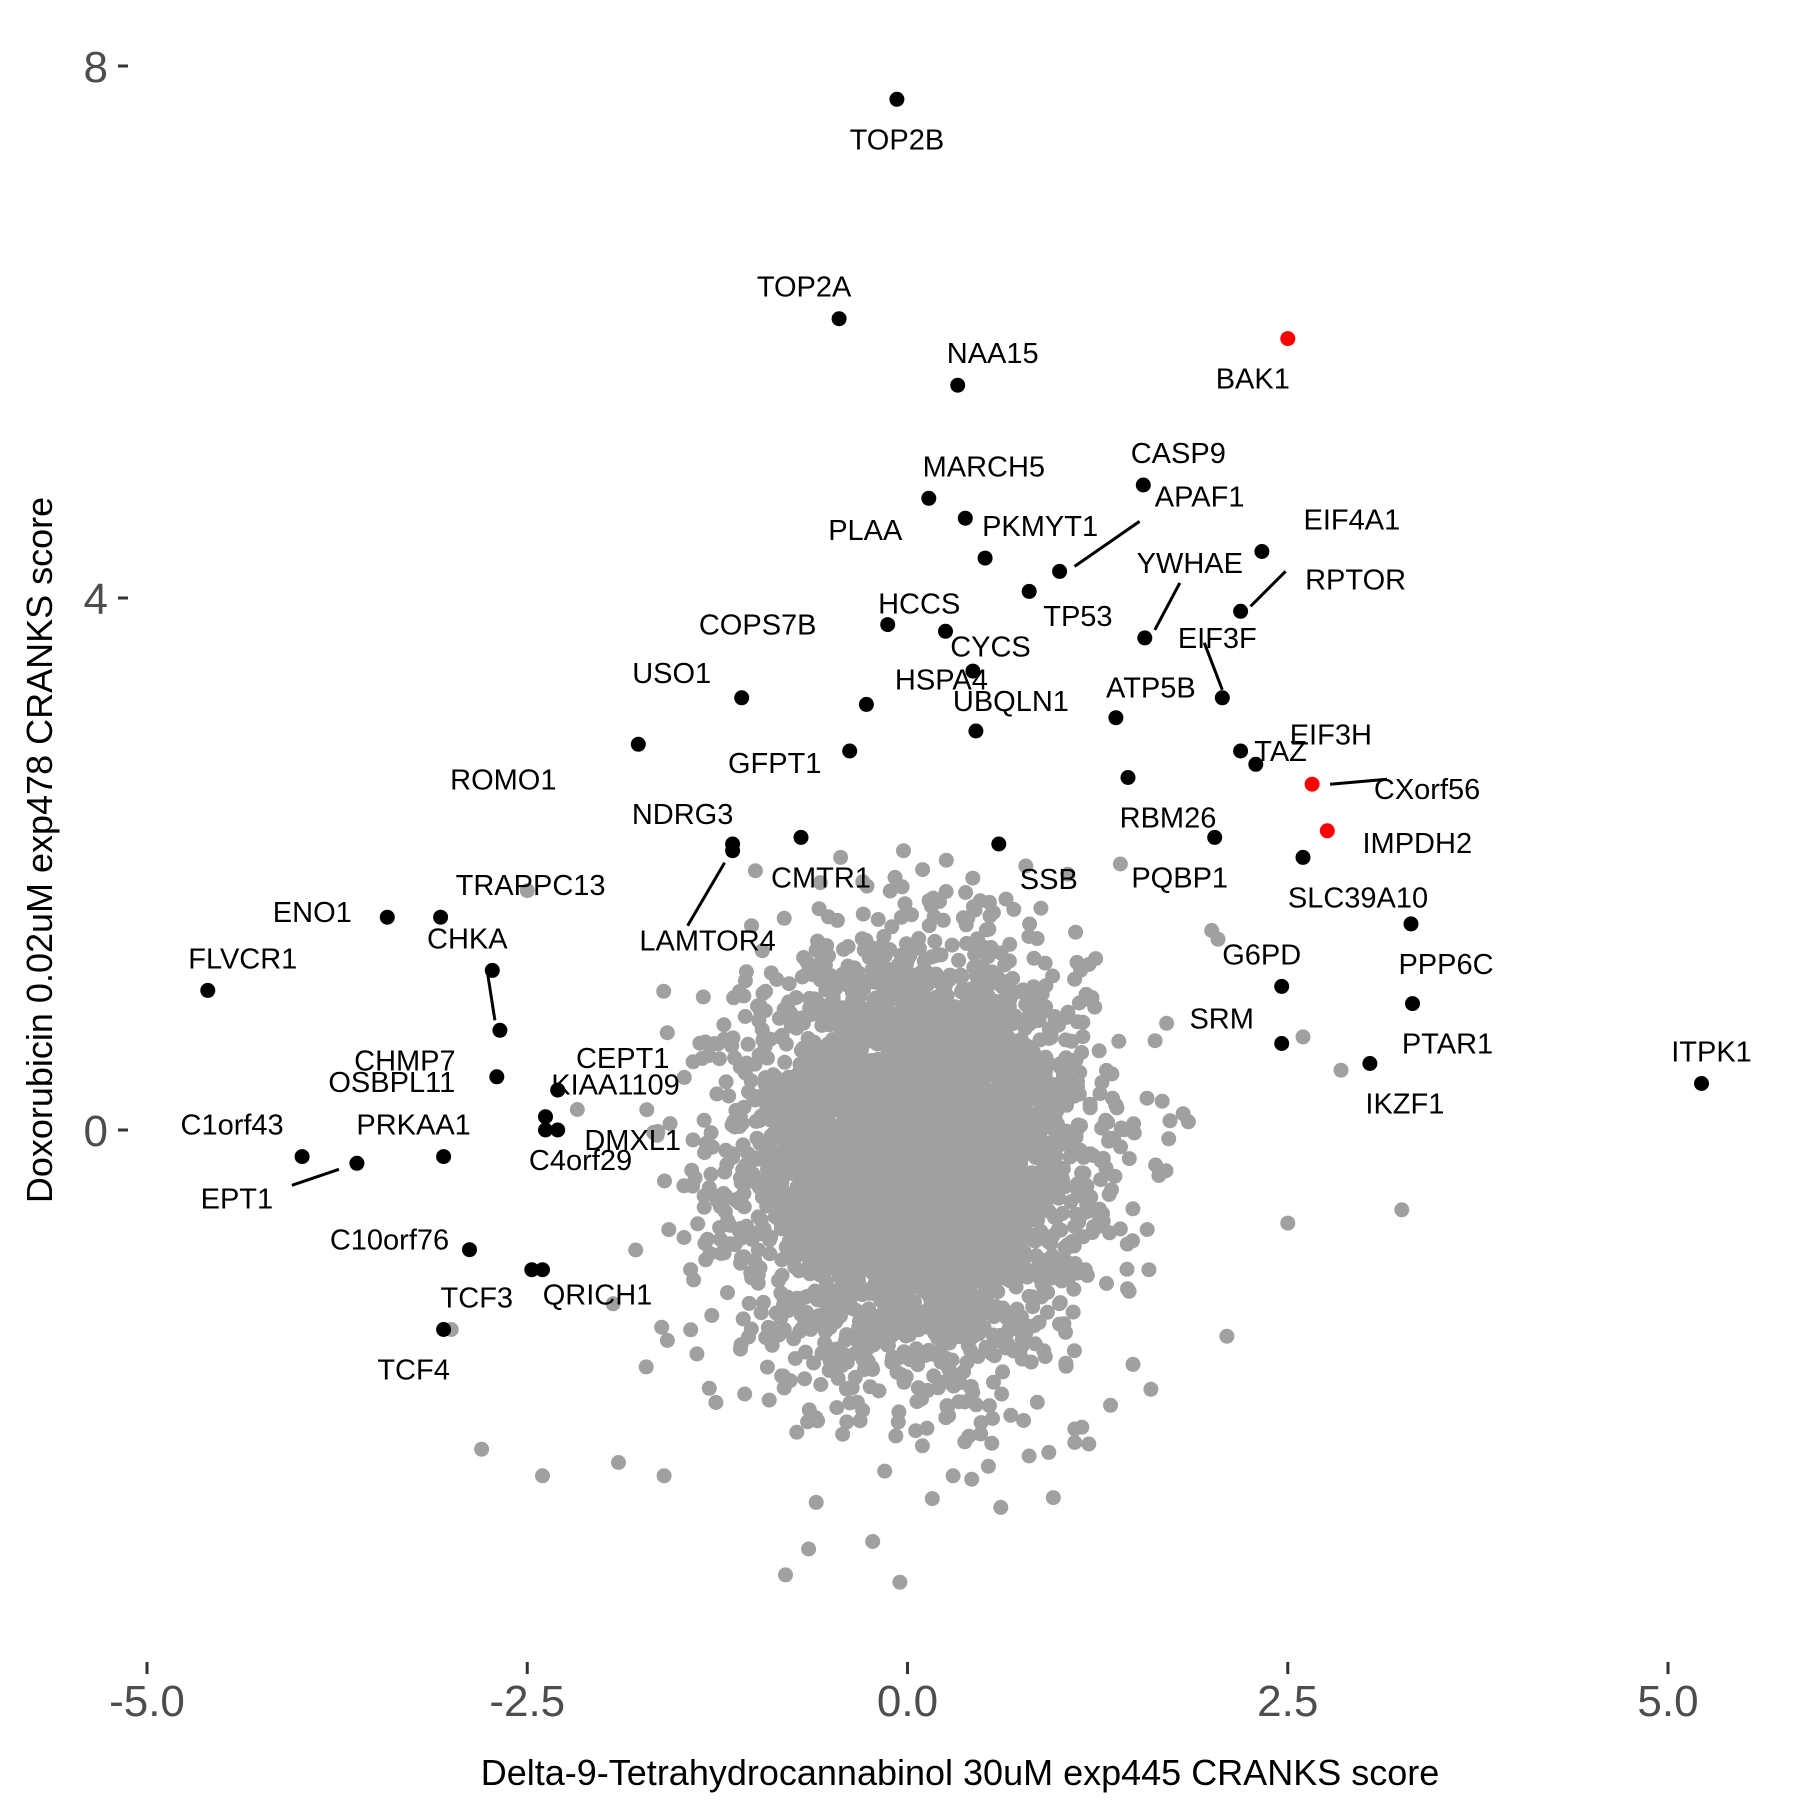 Image resolution: width=1800 pixels, height=1800 pixels. Describe the element at coordinates (1060, 571) in the screenshot. I see `point-apaf1` at that location.